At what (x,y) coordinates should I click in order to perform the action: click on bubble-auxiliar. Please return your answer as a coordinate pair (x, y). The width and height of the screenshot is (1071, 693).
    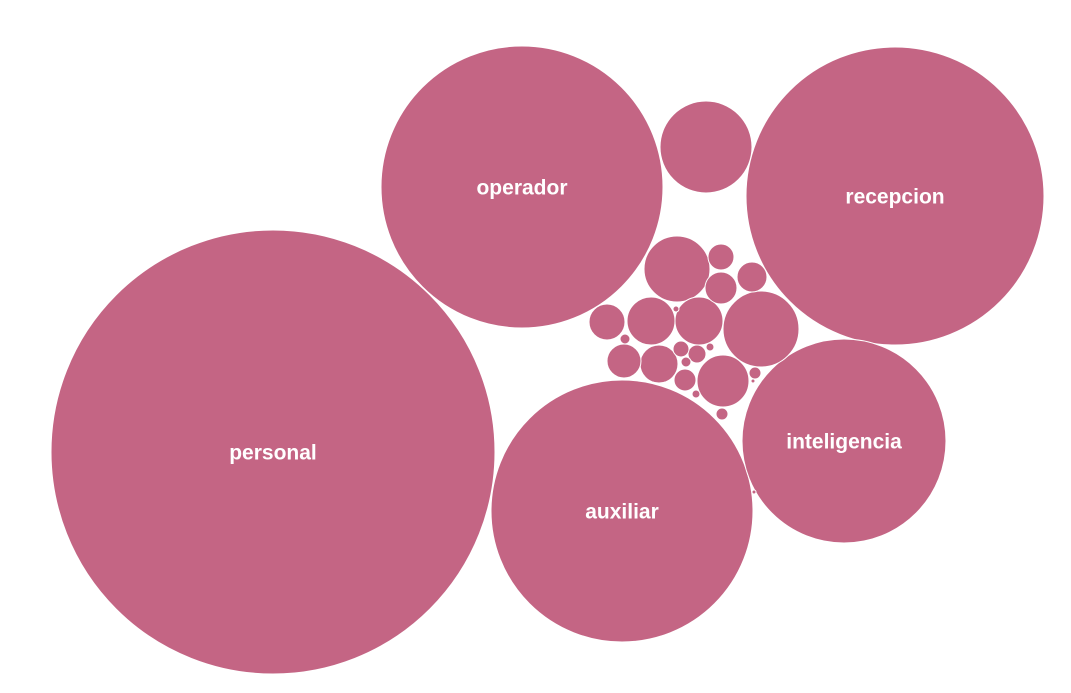
    Looking at the image, I should click on (622, 511).